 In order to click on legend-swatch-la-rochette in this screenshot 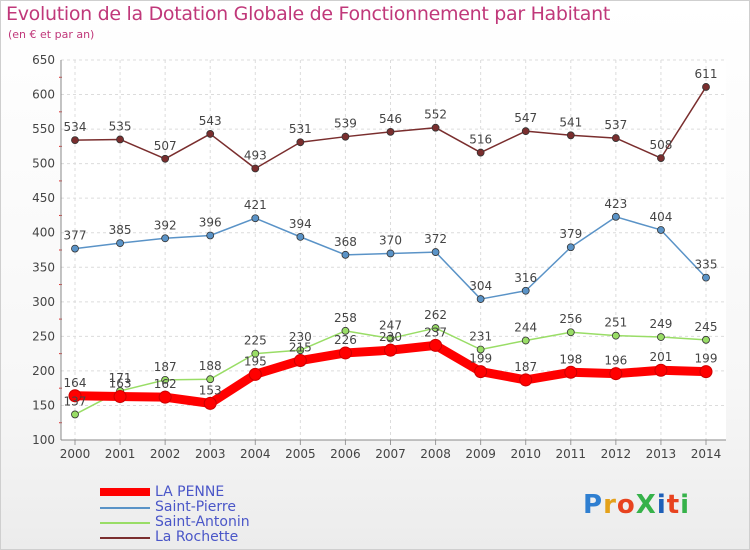, I will do `click(125, 538)`.